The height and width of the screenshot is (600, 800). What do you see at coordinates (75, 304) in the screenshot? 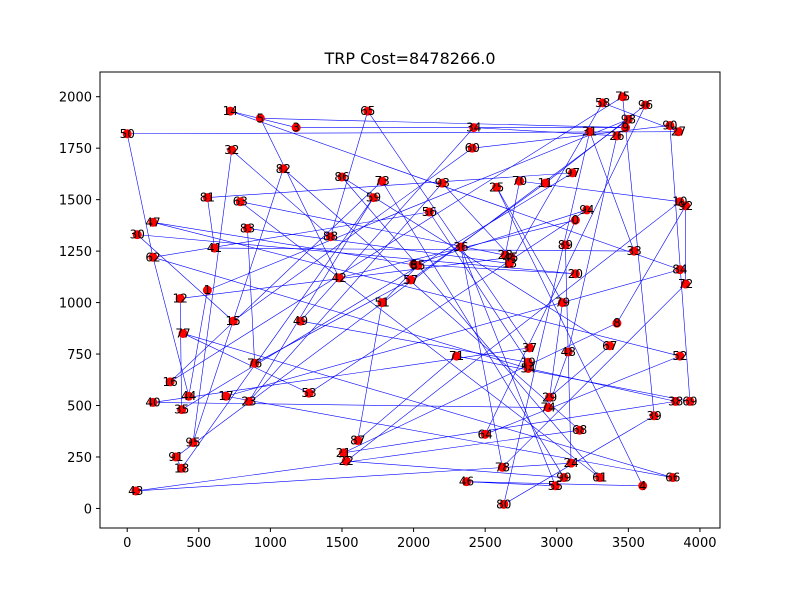
I see `y-tick-label: 1000` at bounding box center [75, 304].